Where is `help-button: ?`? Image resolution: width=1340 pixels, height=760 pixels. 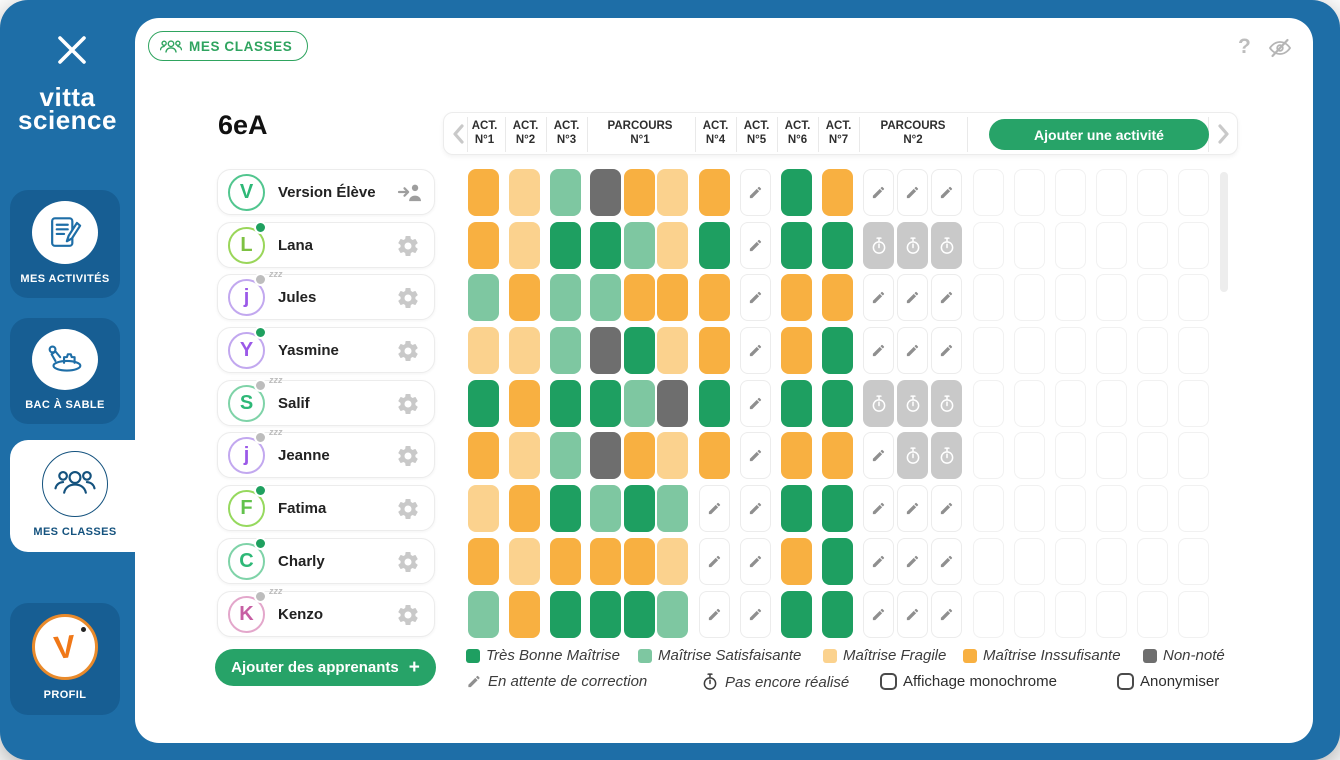 help-button: ? is located at coordinates (1244, 46).